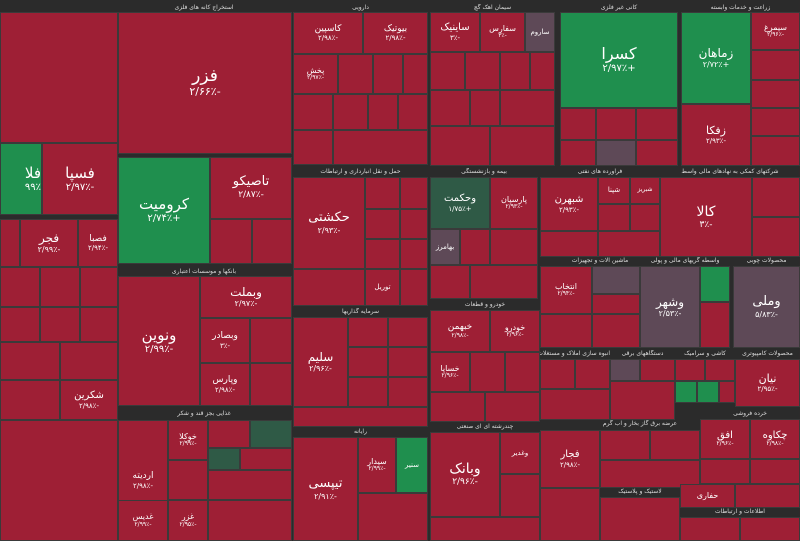  What do you see at coordinates (320, 362) in the screenshot?
I see `tile-salim: سلیم -۲/۹۶٪` at bounding box center [320, 362].